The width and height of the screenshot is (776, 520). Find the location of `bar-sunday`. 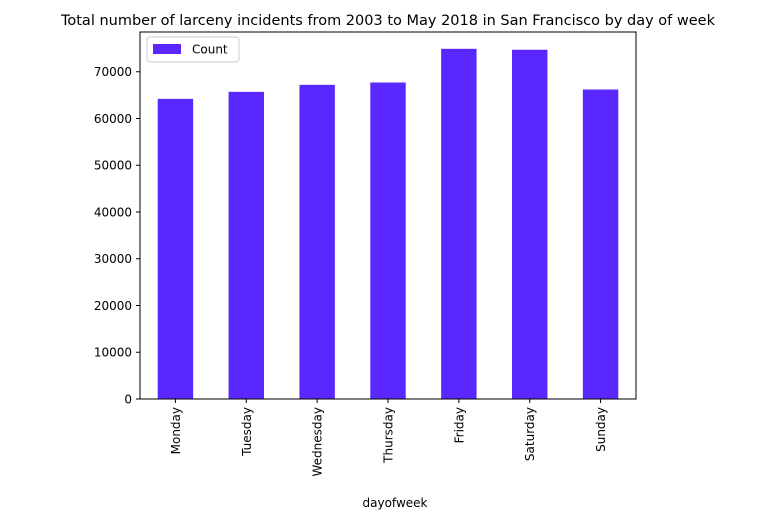

bar-sunday is located at coordinates (600, 244).